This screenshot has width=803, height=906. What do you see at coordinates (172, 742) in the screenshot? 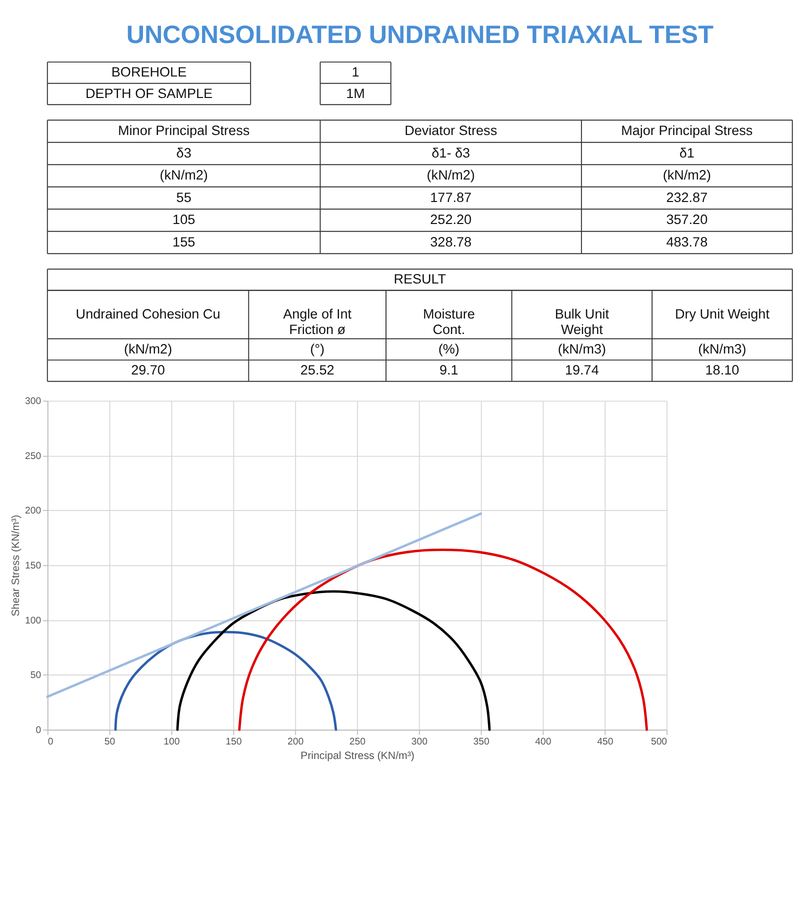
I see `x-tick-label: 100` at bounding box center [172, 742].